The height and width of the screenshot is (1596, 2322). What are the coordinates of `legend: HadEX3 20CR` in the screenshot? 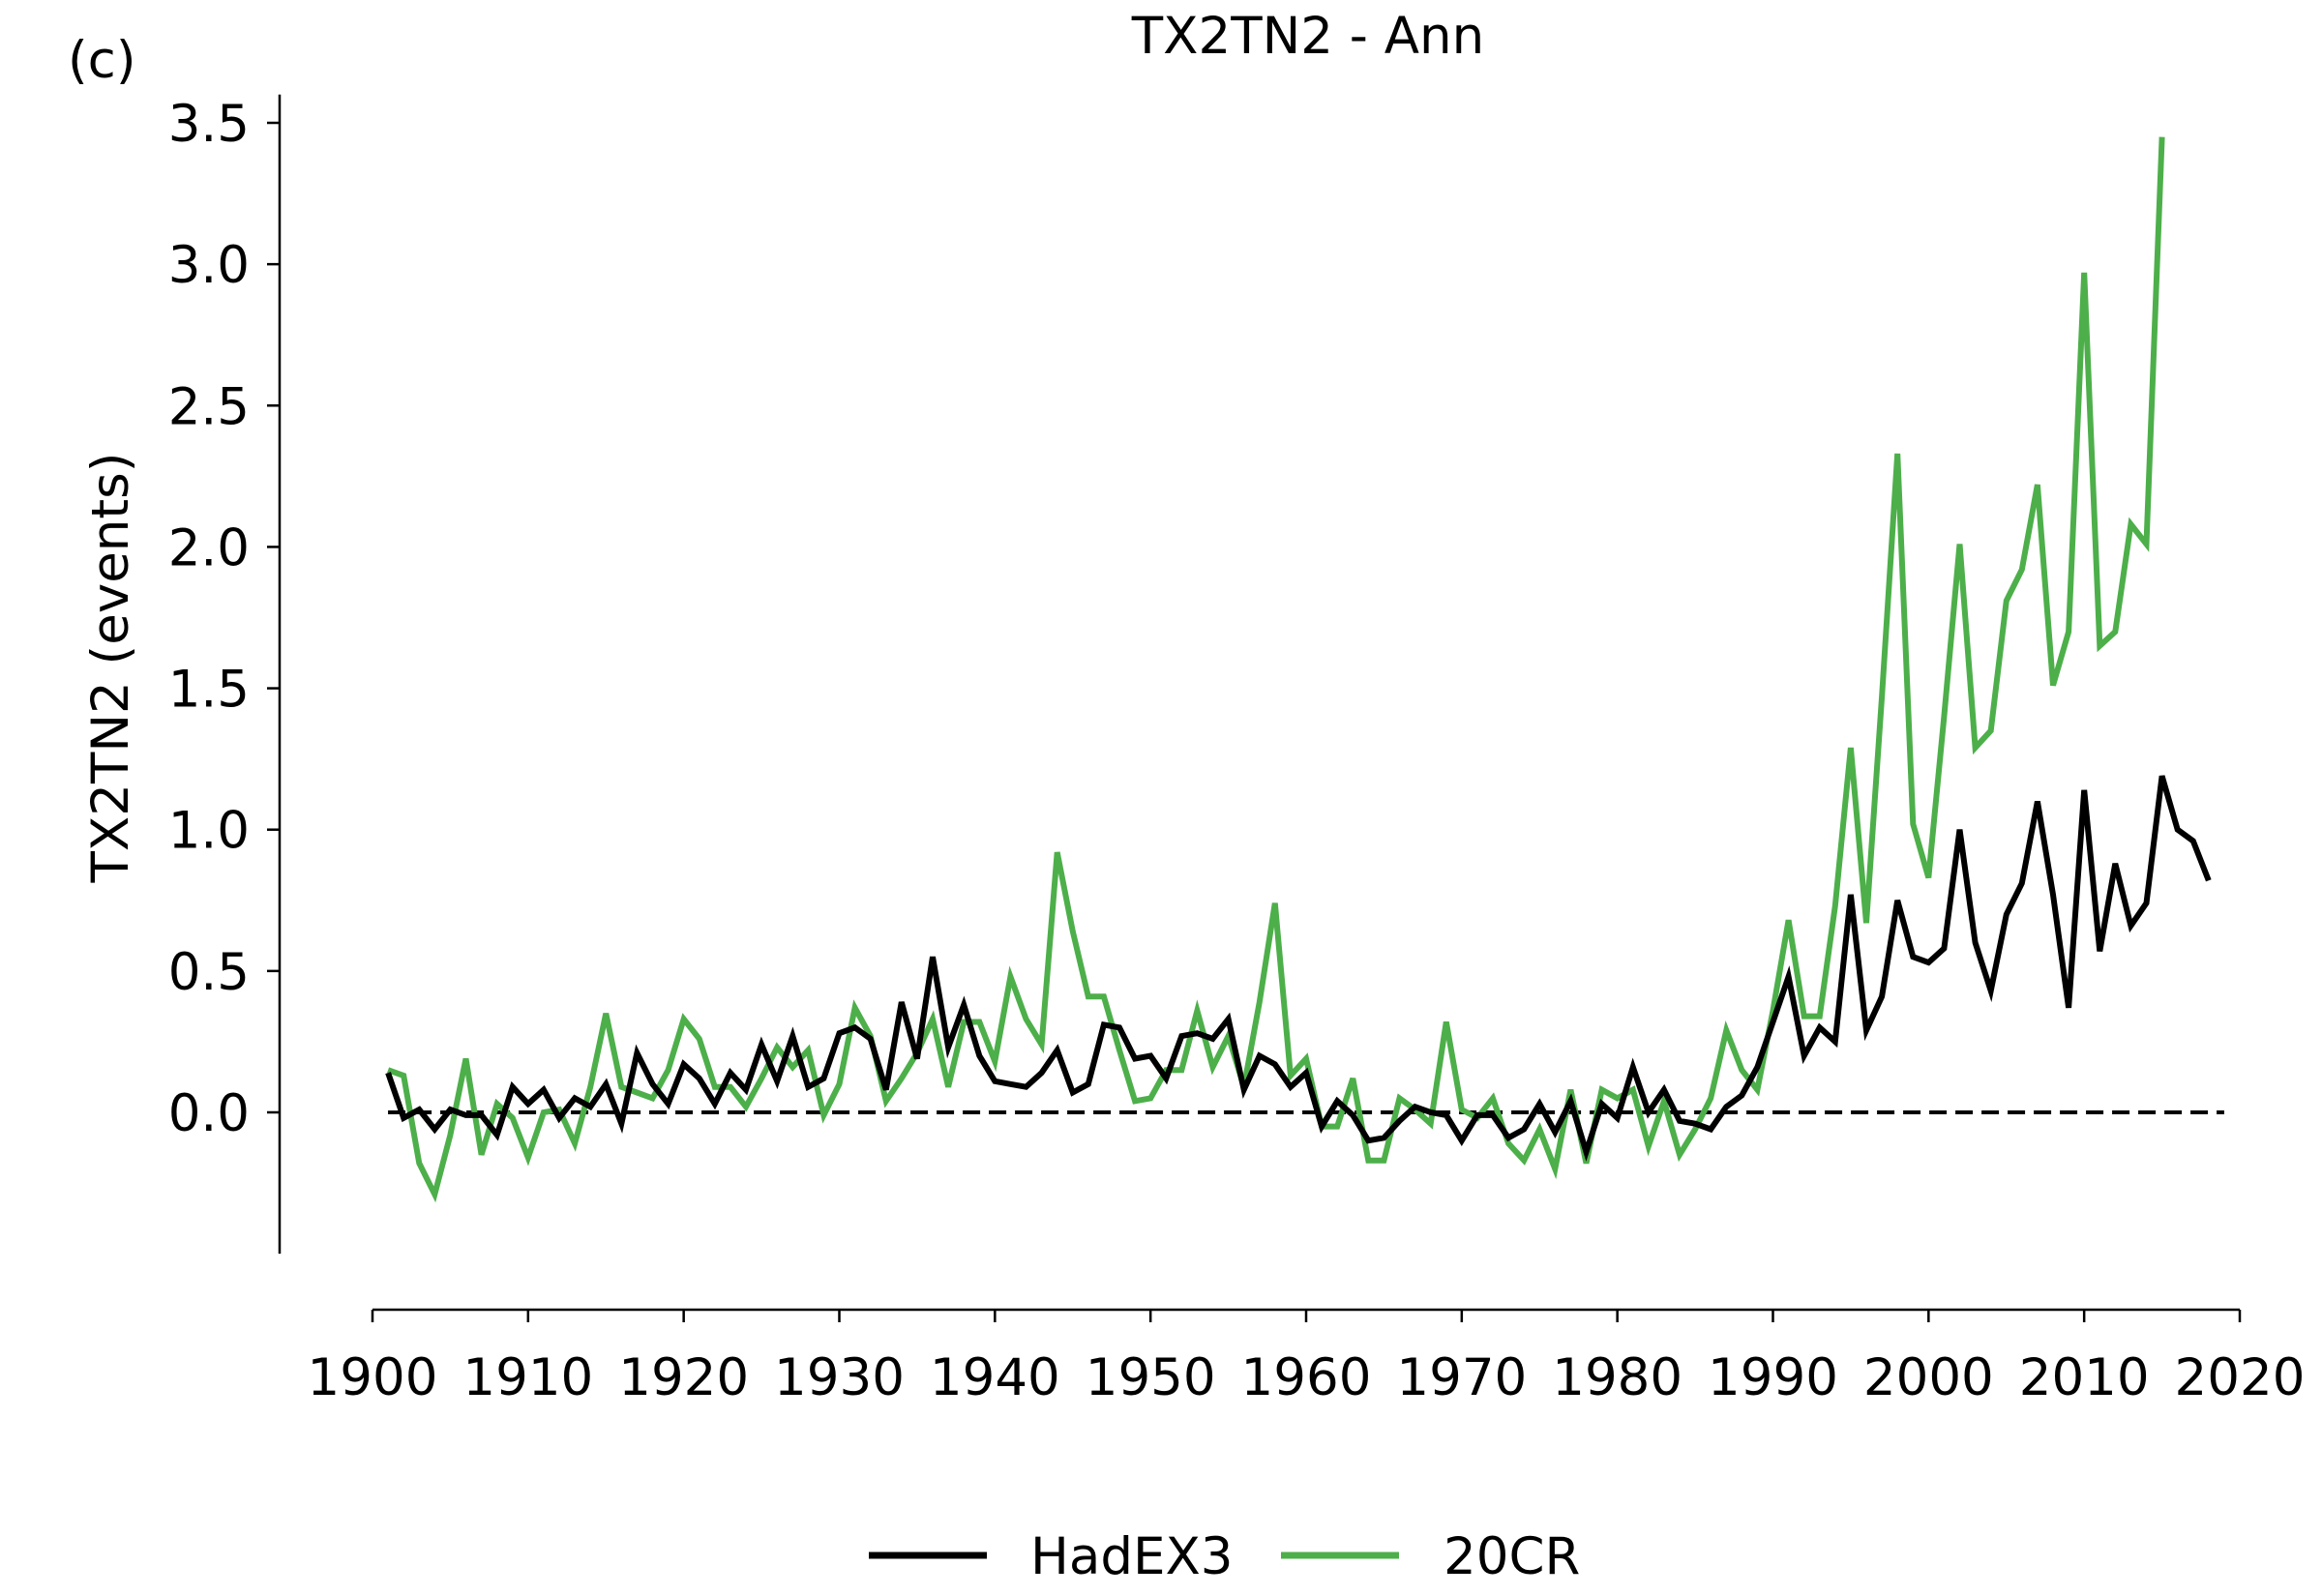 It's located at (1224, 1556).